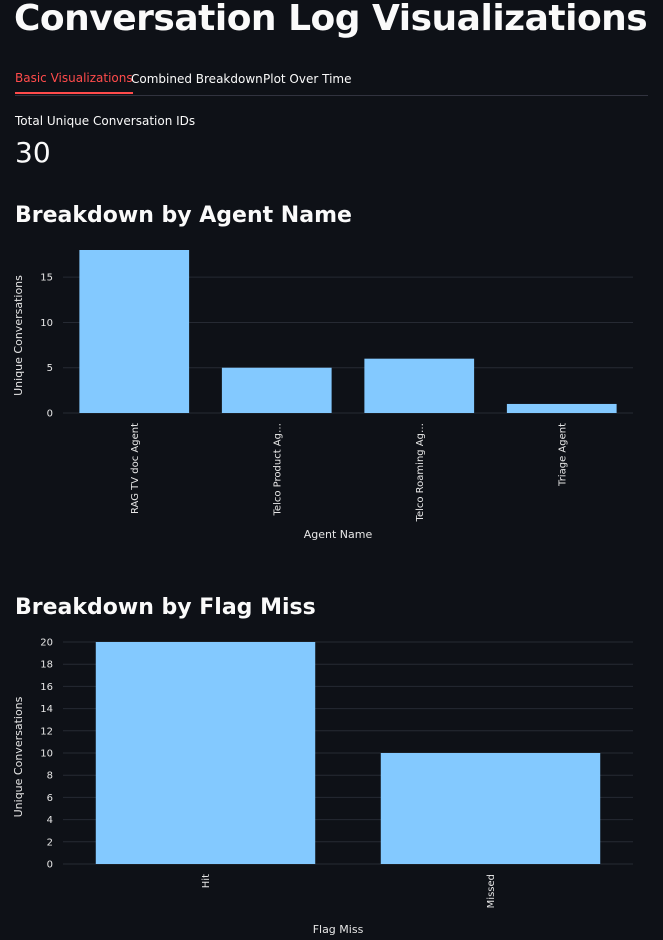 This screenshot has width=663, height=940. Describe the element at coordinates (33, 152) in the screenshot. I see `metric-value: 30` at that location.